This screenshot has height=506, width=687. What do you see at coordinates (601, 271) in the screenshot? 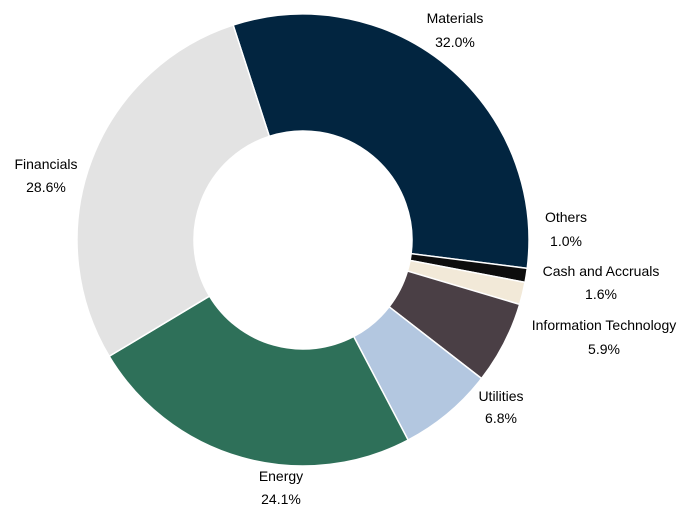
I see `label-cash-name: Cash and Accruals` at bounding box center [601, 271].